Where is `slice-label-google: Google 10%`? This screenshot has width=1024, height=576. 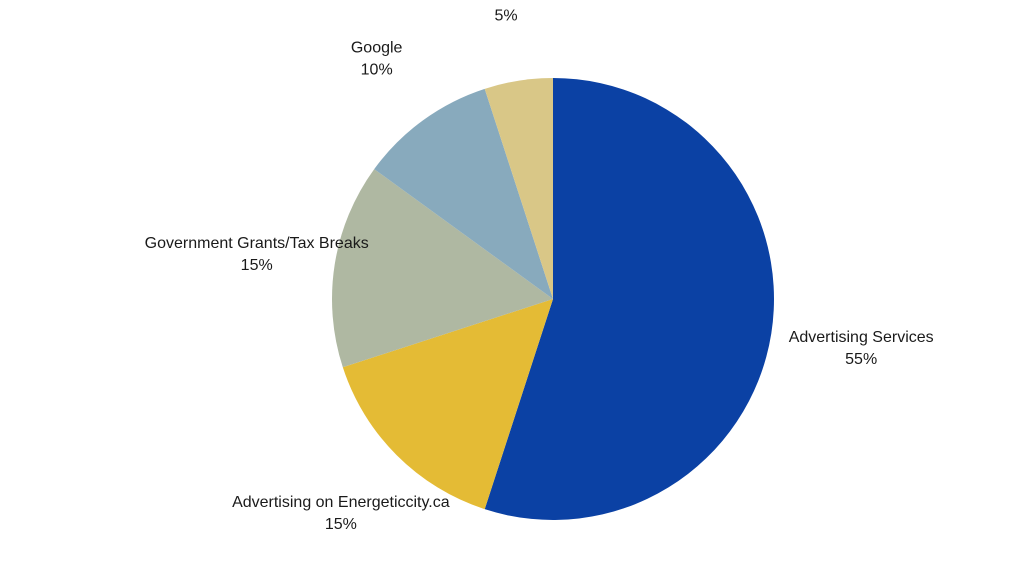
slice-label-google: Google 10% is located at coordinates (377, 58).